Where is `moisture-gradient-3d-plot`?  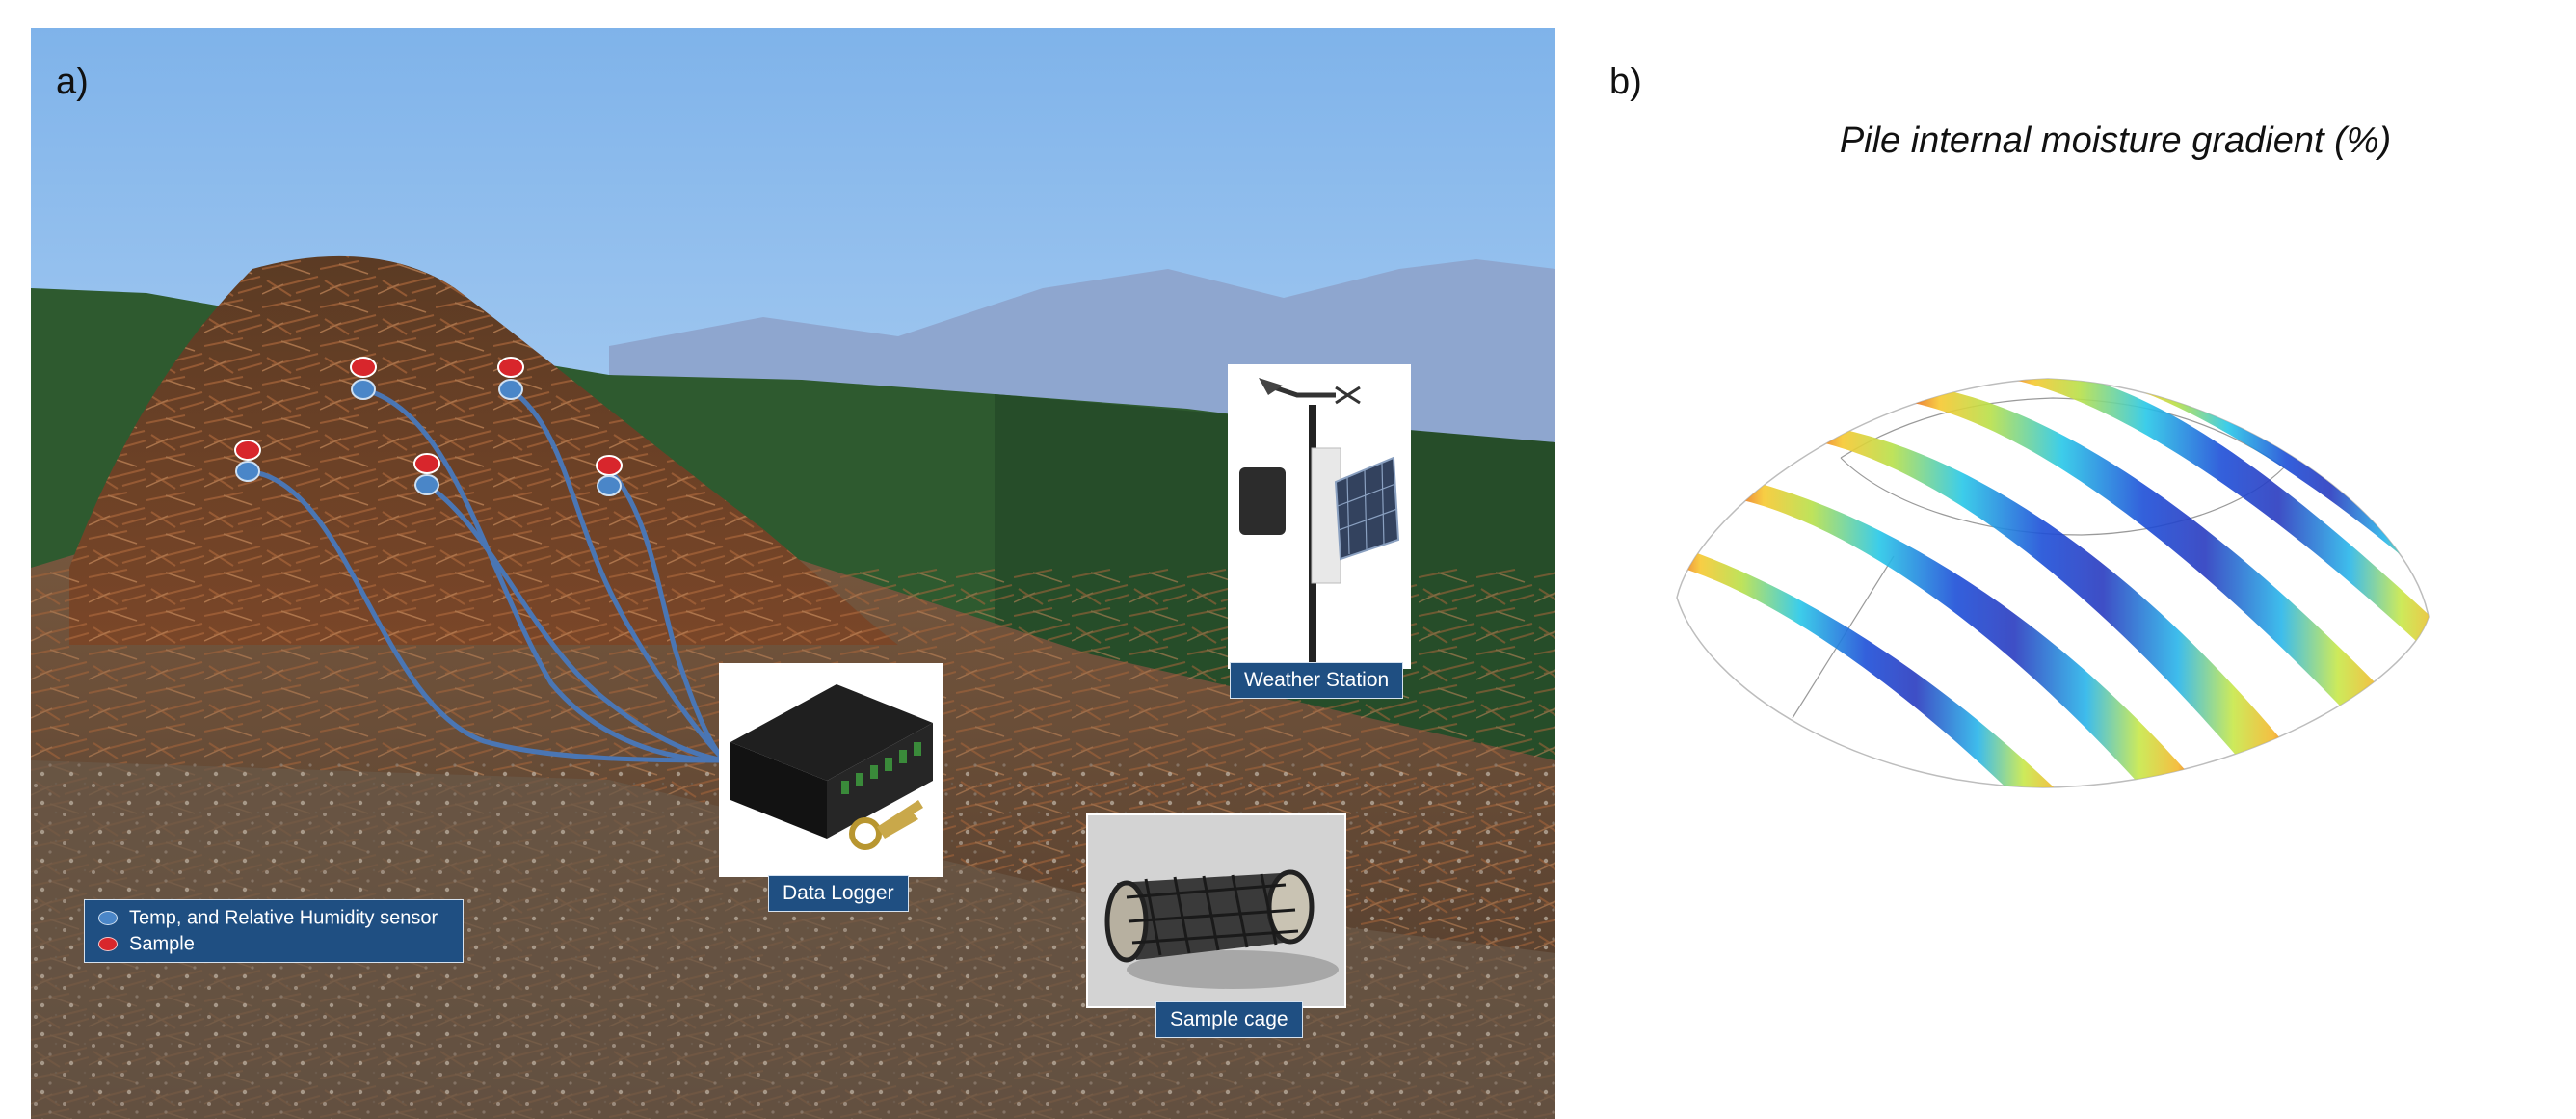
moisture-gradient-3d-plot is located at coordinates (2052, 590).